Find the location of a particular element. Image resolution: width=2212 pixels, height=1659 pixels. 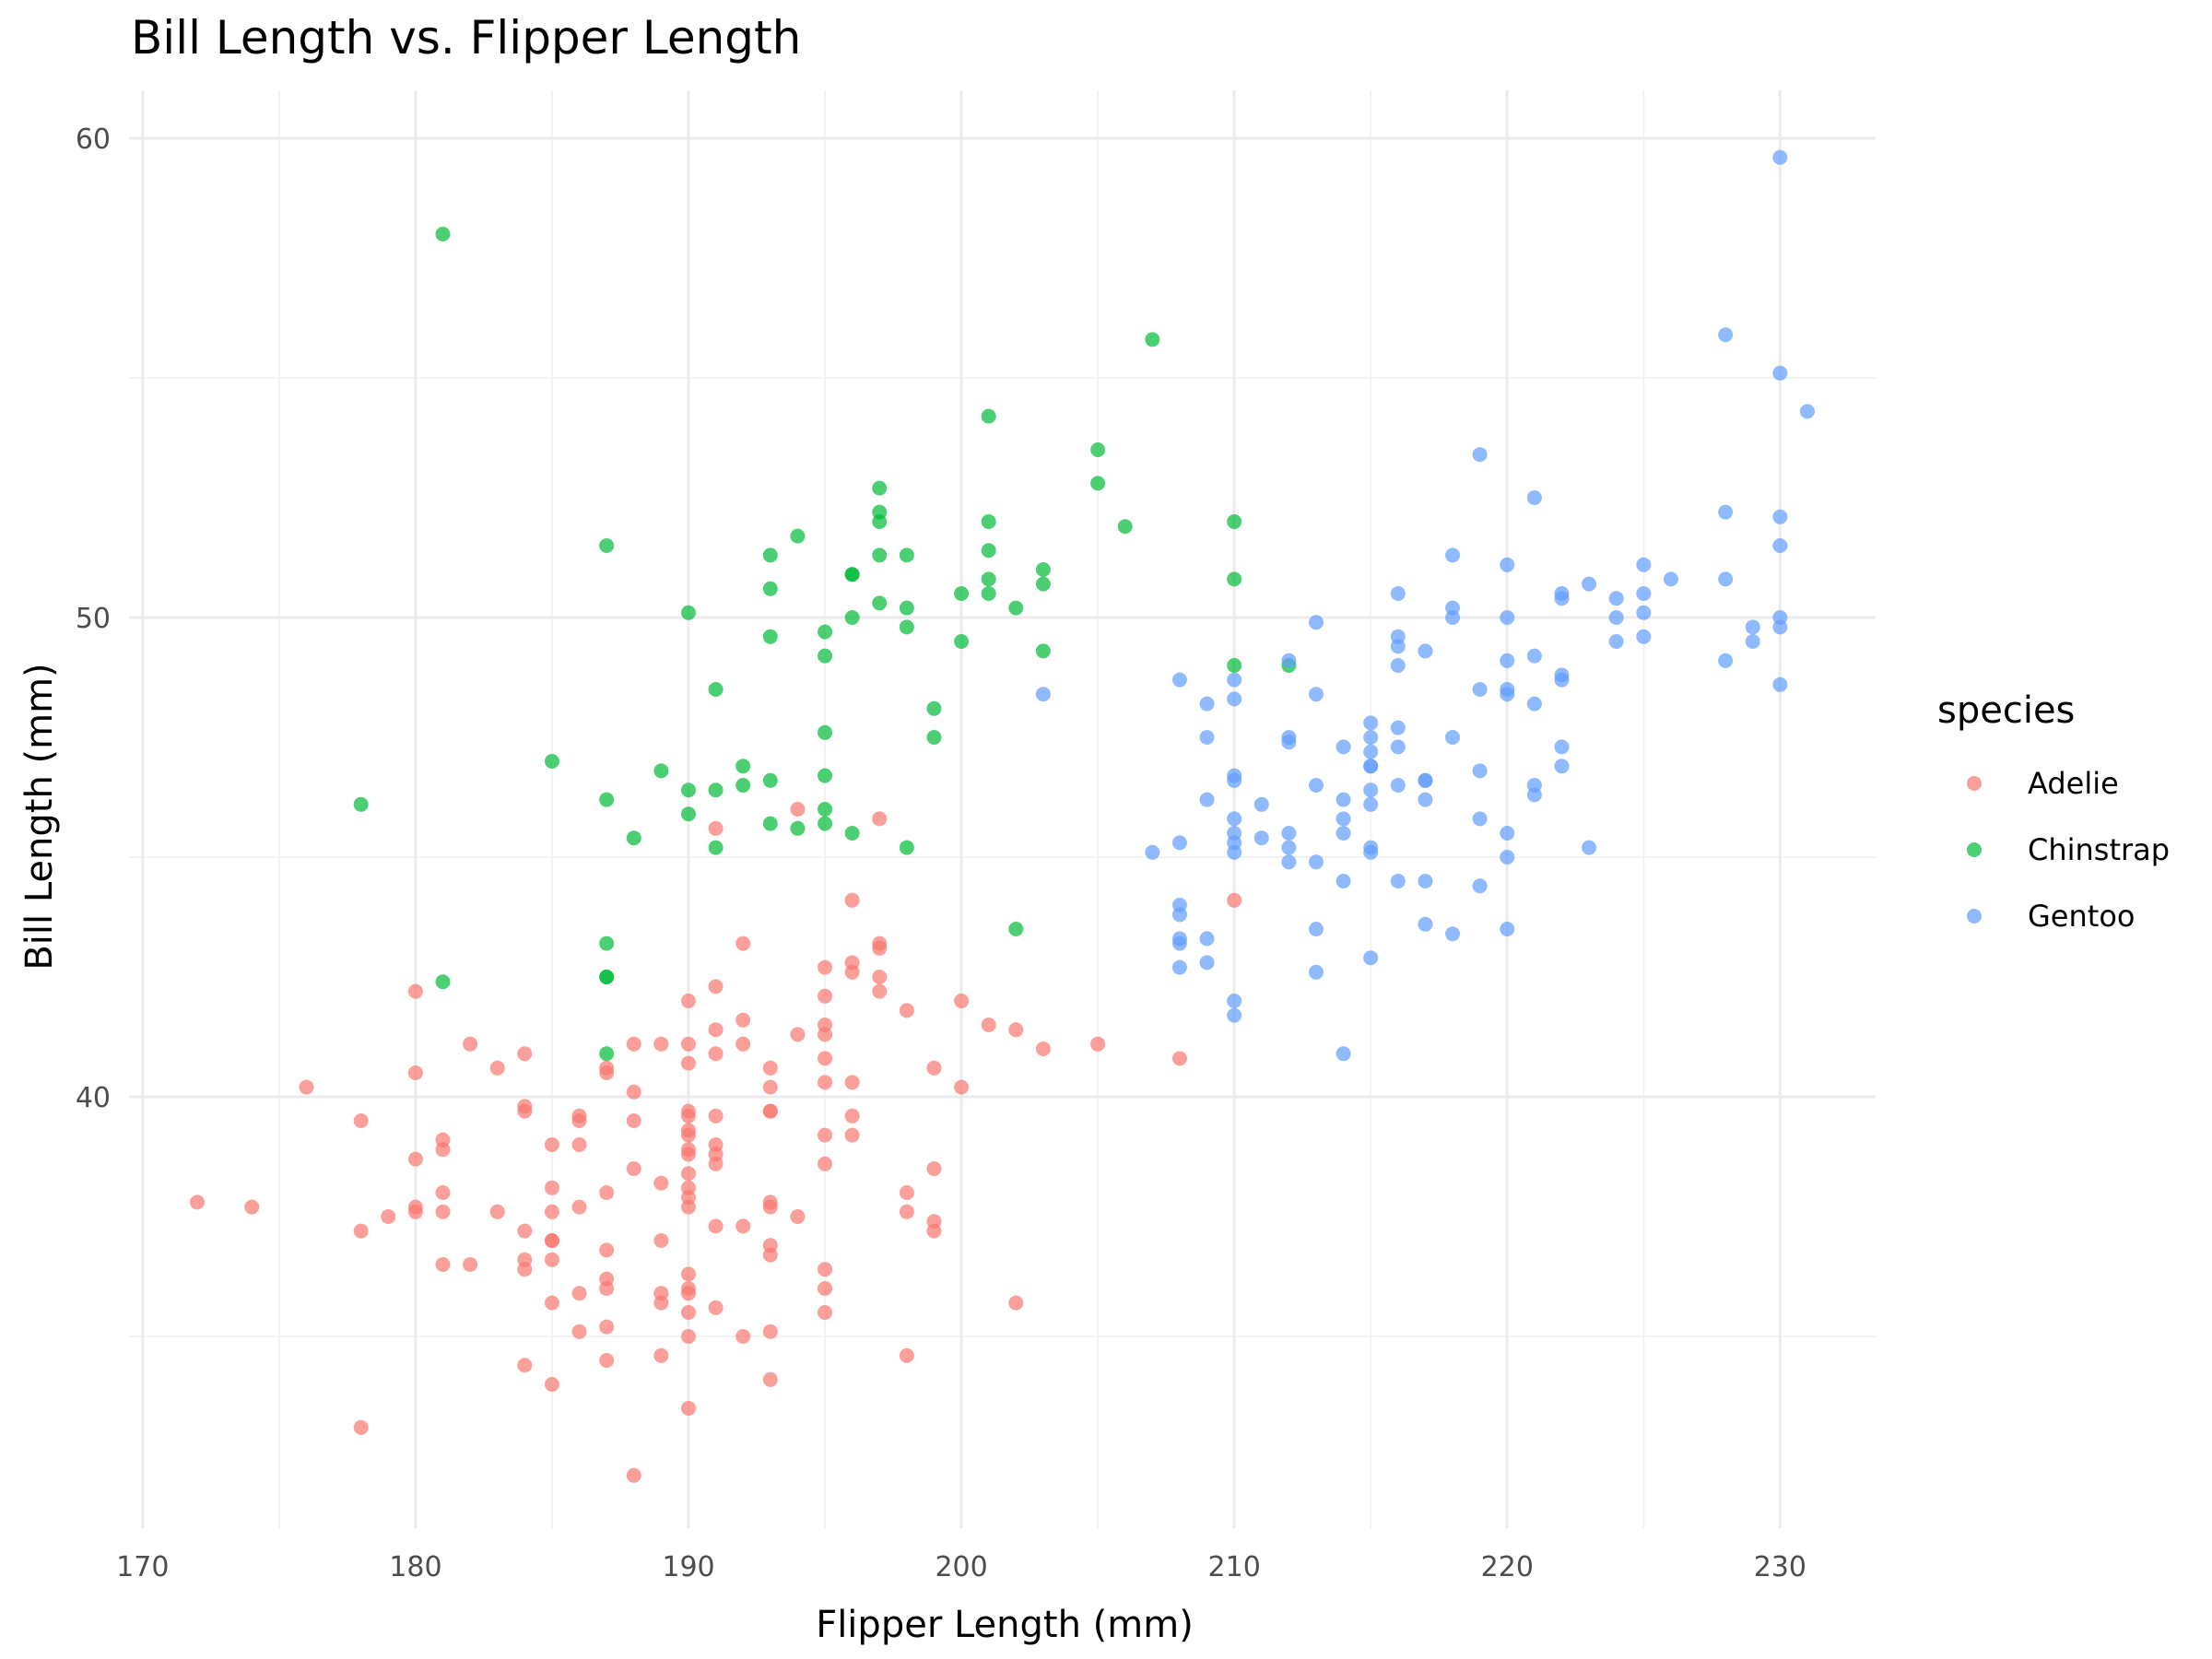

x-tick-label: 210 is located at coordinates (1234, 1567).